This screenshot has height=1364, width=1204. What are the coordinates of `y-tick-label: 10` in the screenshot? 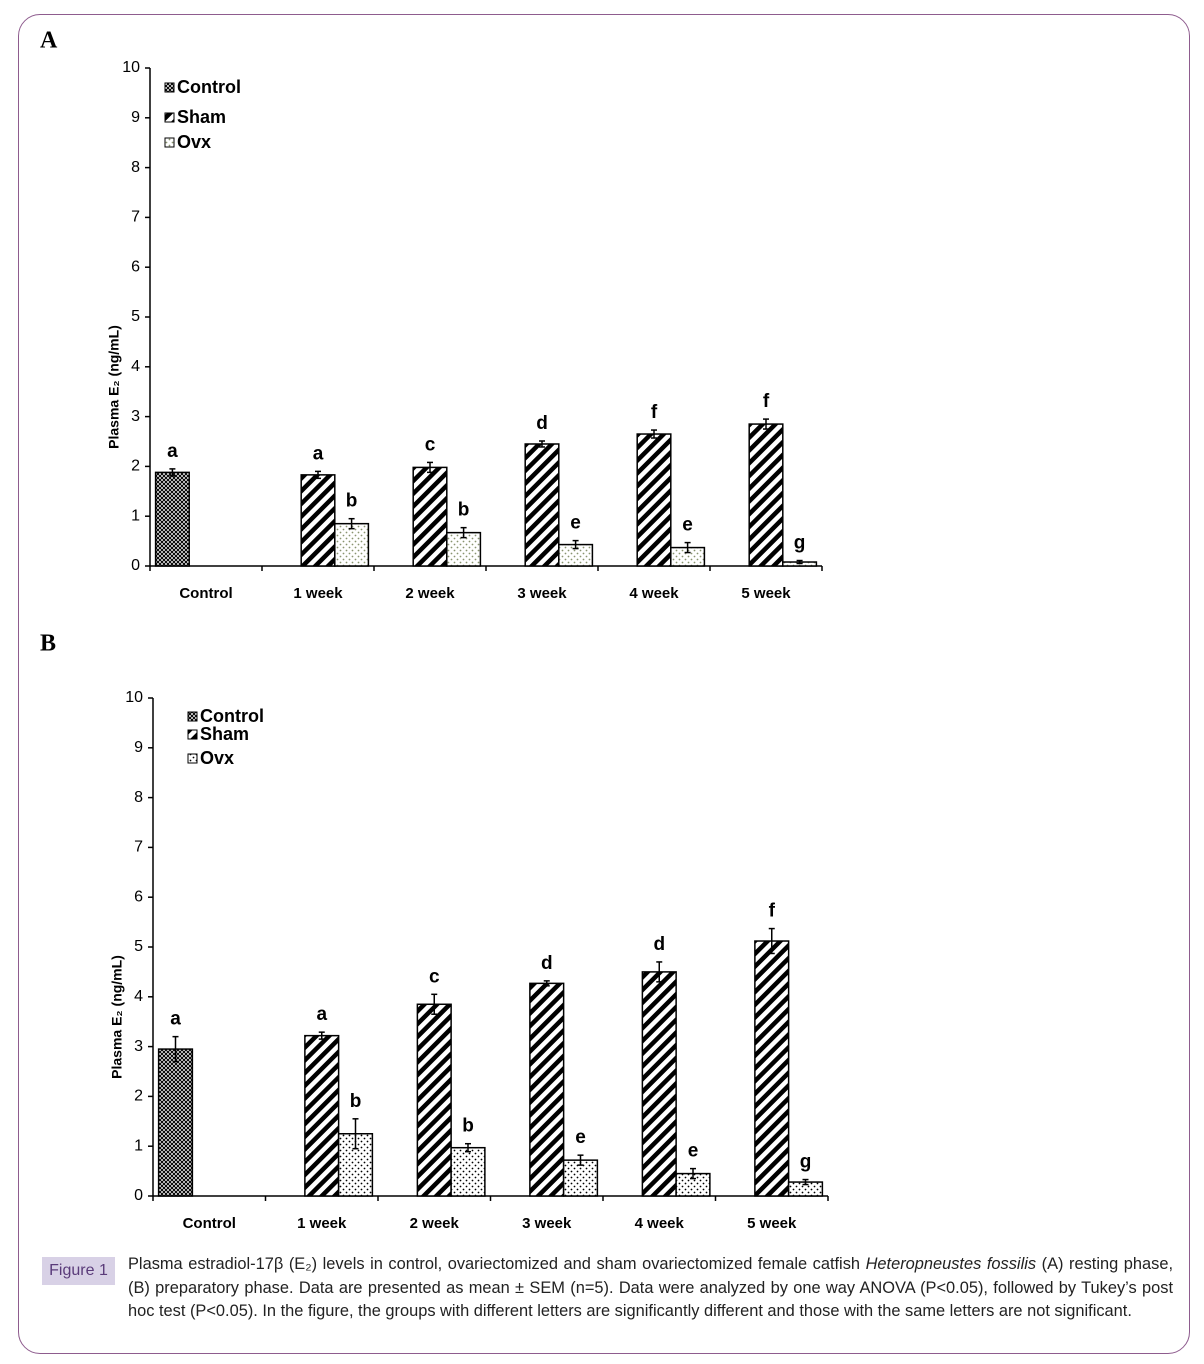 It's located at (134, 697).